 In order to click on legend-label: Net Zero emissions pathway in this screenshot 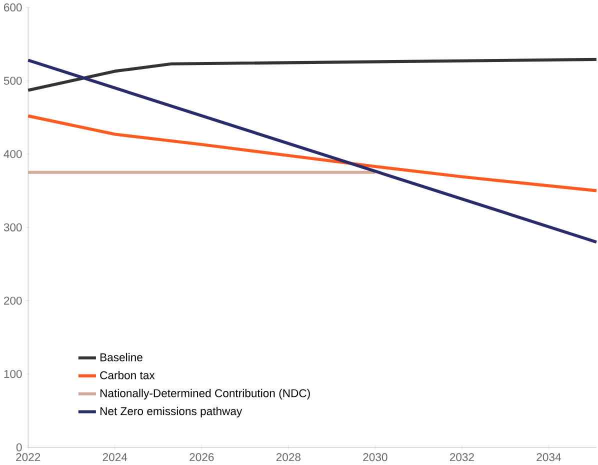, I will do `click(171, 412)`.